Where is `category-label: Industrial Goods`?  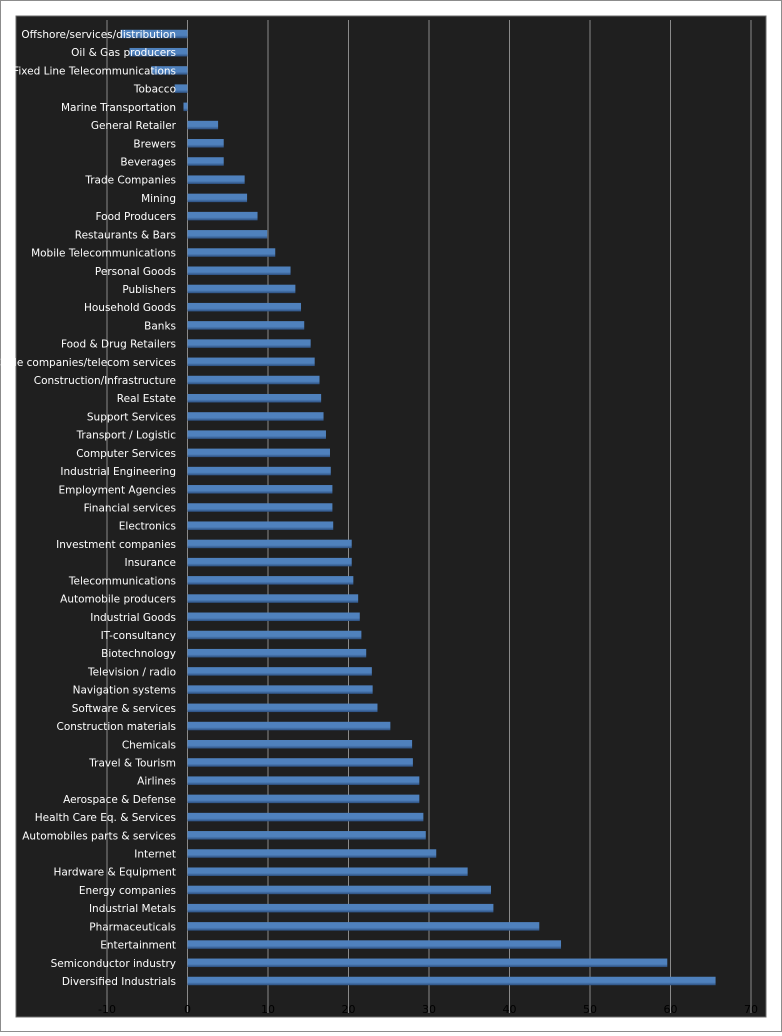
category-label: Industrial Goods is located at coordinates (133, 618).